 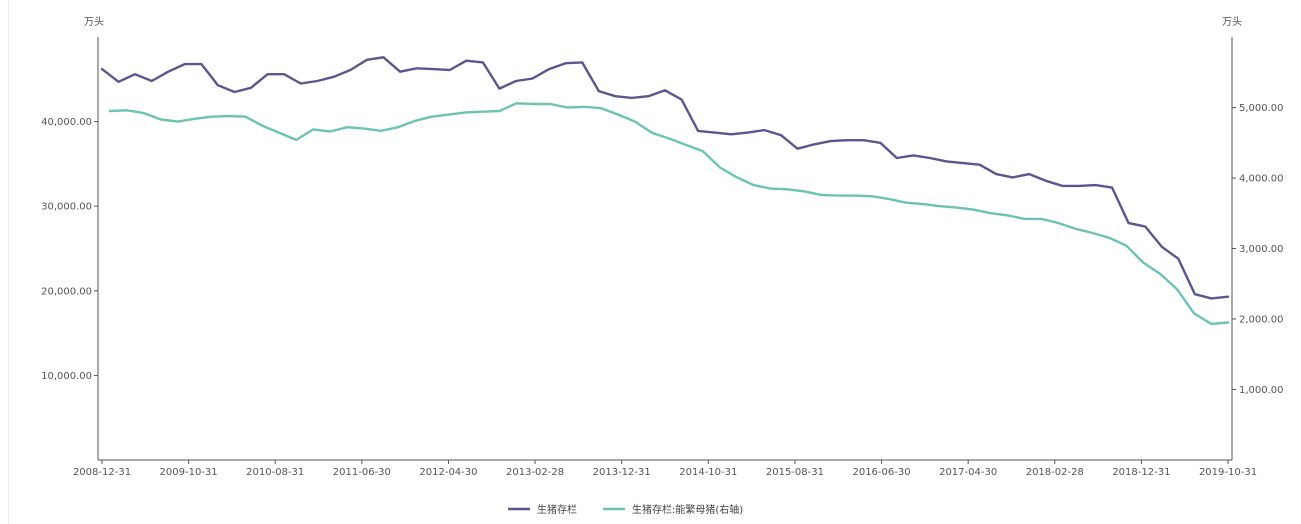 I want to click on right-y-ticks-group: 1,000.00 2,000.00 3,000.00 4,000.00 5,000.00, so click(x=1258, y=249).